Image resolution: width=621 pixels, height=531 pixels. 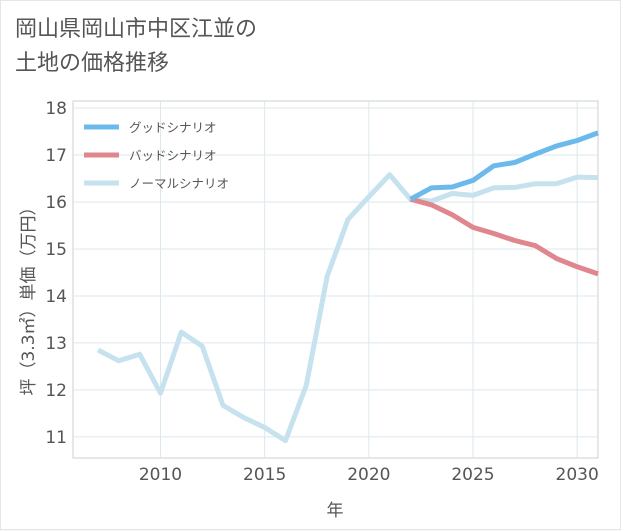 I want to click on y-axis-label: 坪（3.3㎡）単価（万円）, so click(x=29, y=296).